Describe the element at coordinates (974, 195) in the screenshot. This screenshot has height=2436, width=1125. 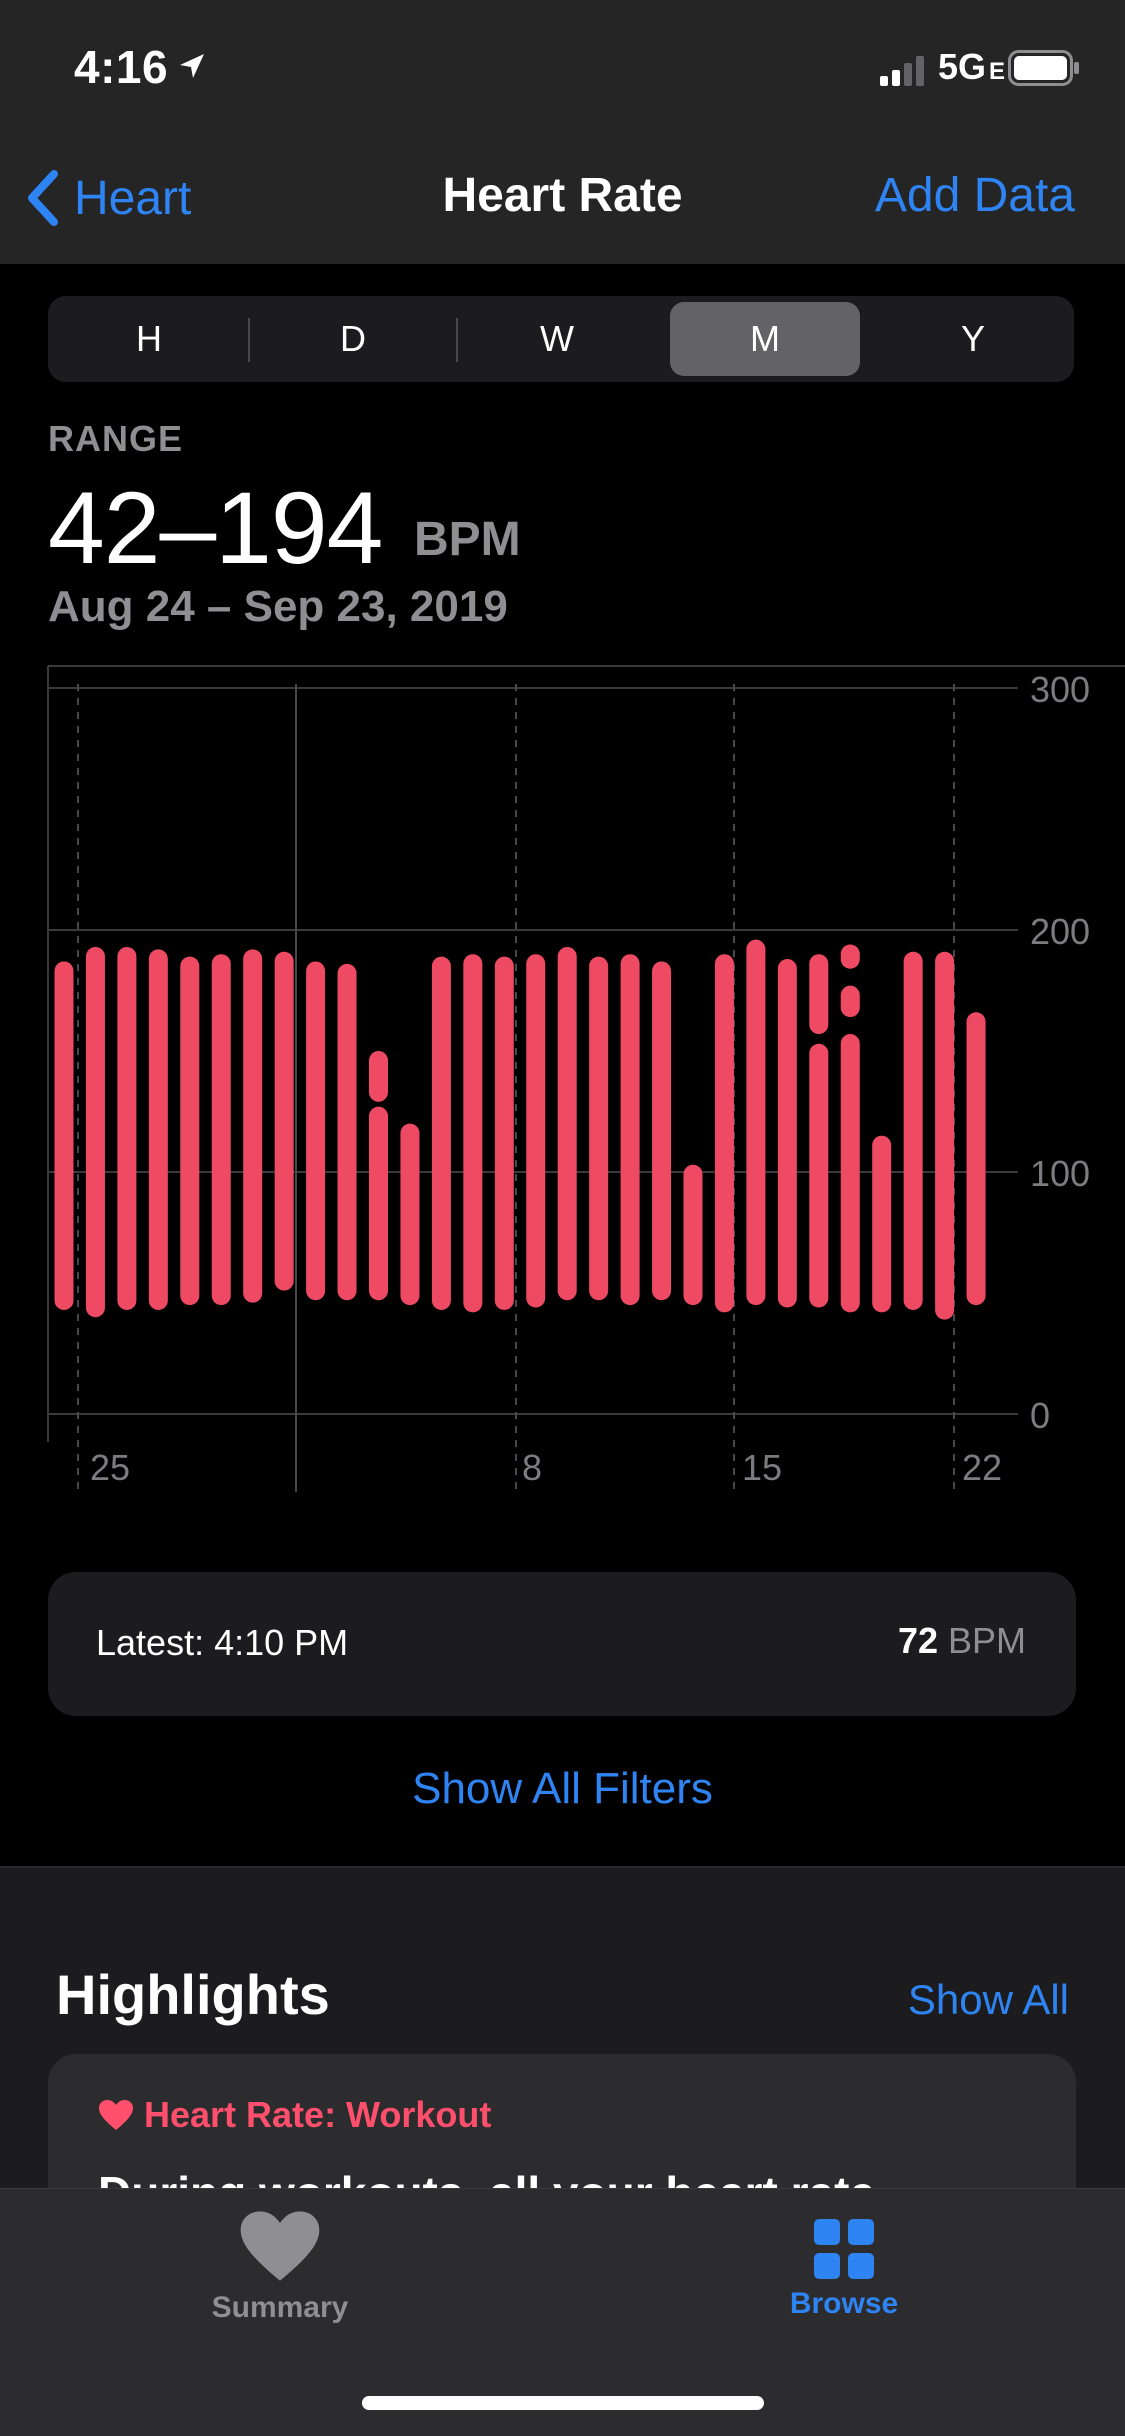
I see `add-data-button: Add Data` at that location.